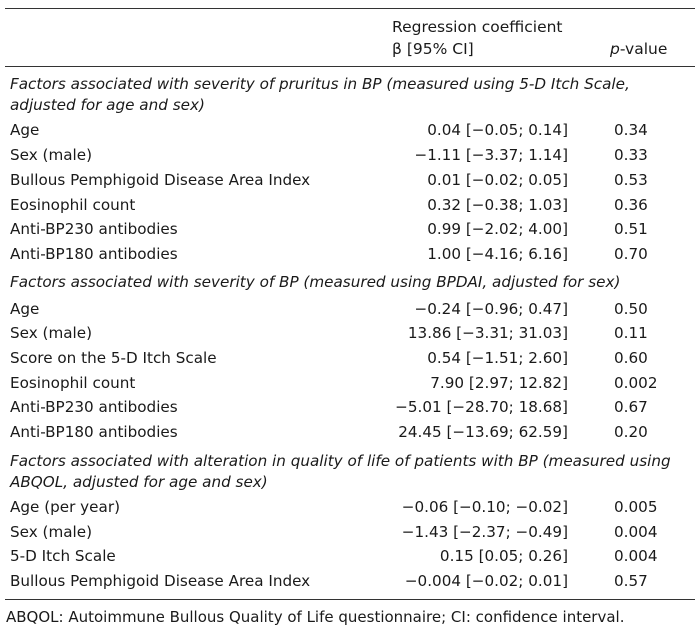 The image size is (700, 633). I want to click on p-value: 0.57, so click(631, 581).